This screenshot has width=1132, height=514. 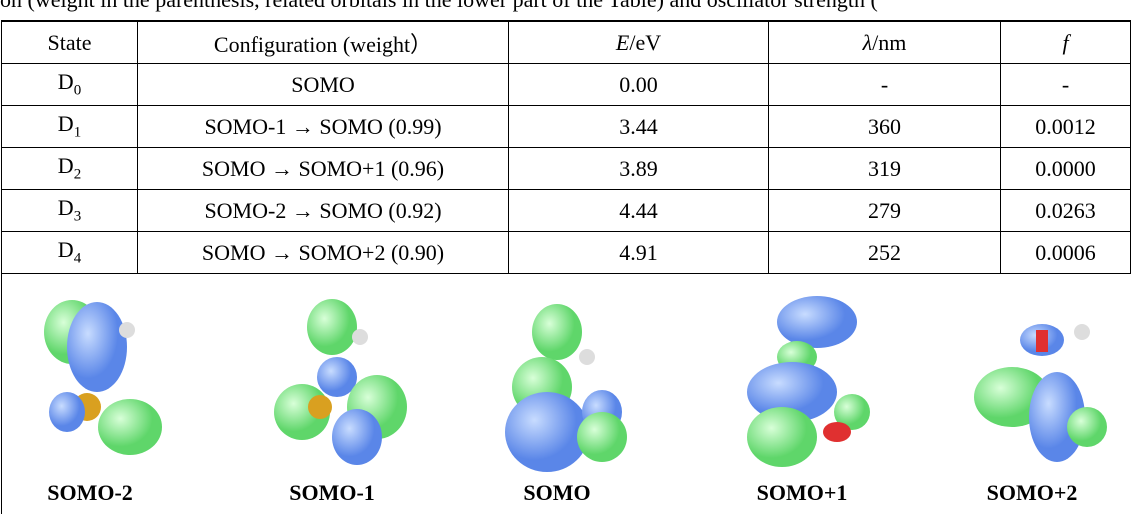 What do you see at coordinates (1032, 492) in the screenshot?
I see `orbital-label: SOMO+2` at bounding box center [1032, 492].